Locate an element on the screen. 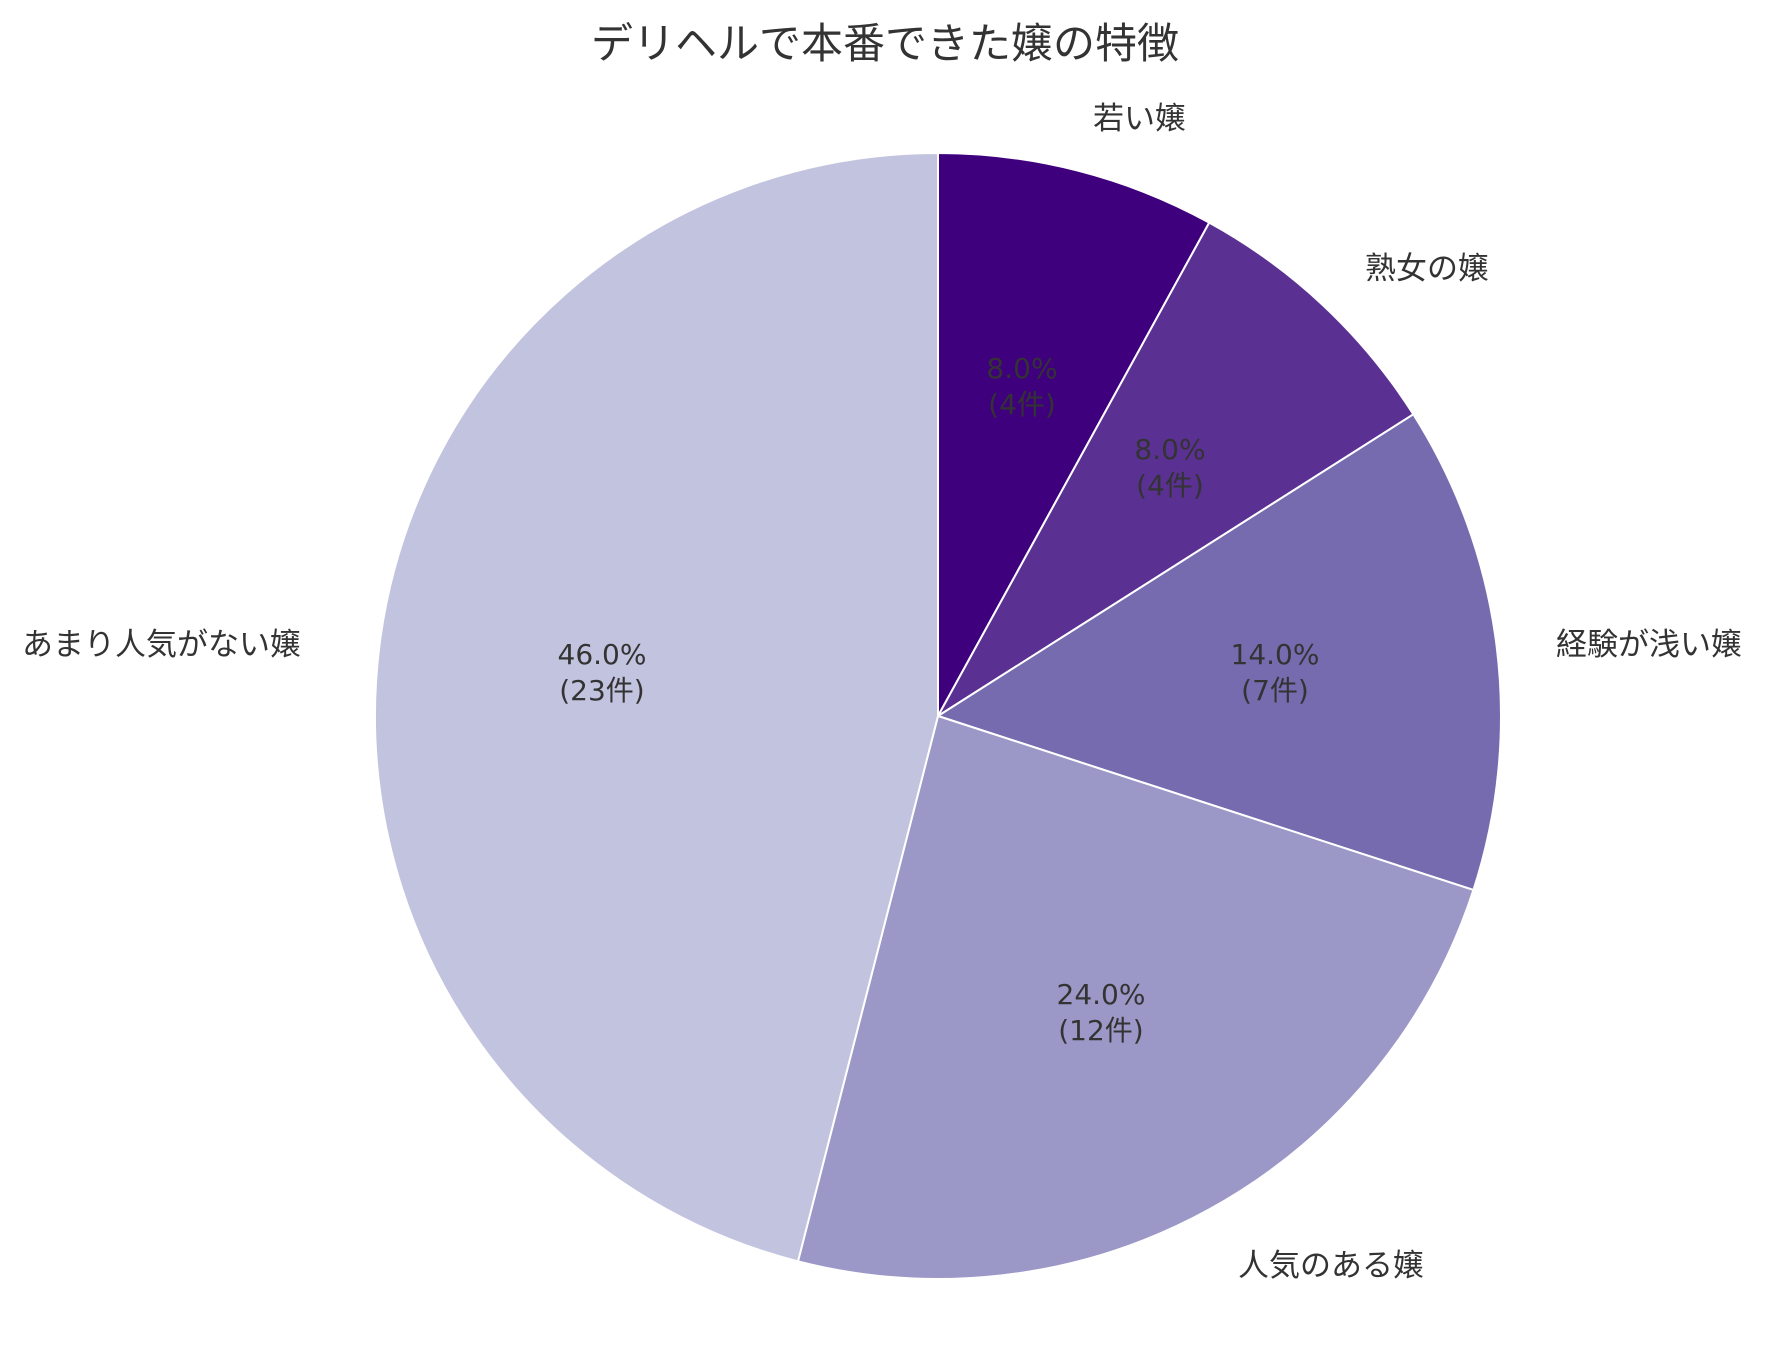  slice-label-young: 若い嬢 is located at coordinates (1139, 119).